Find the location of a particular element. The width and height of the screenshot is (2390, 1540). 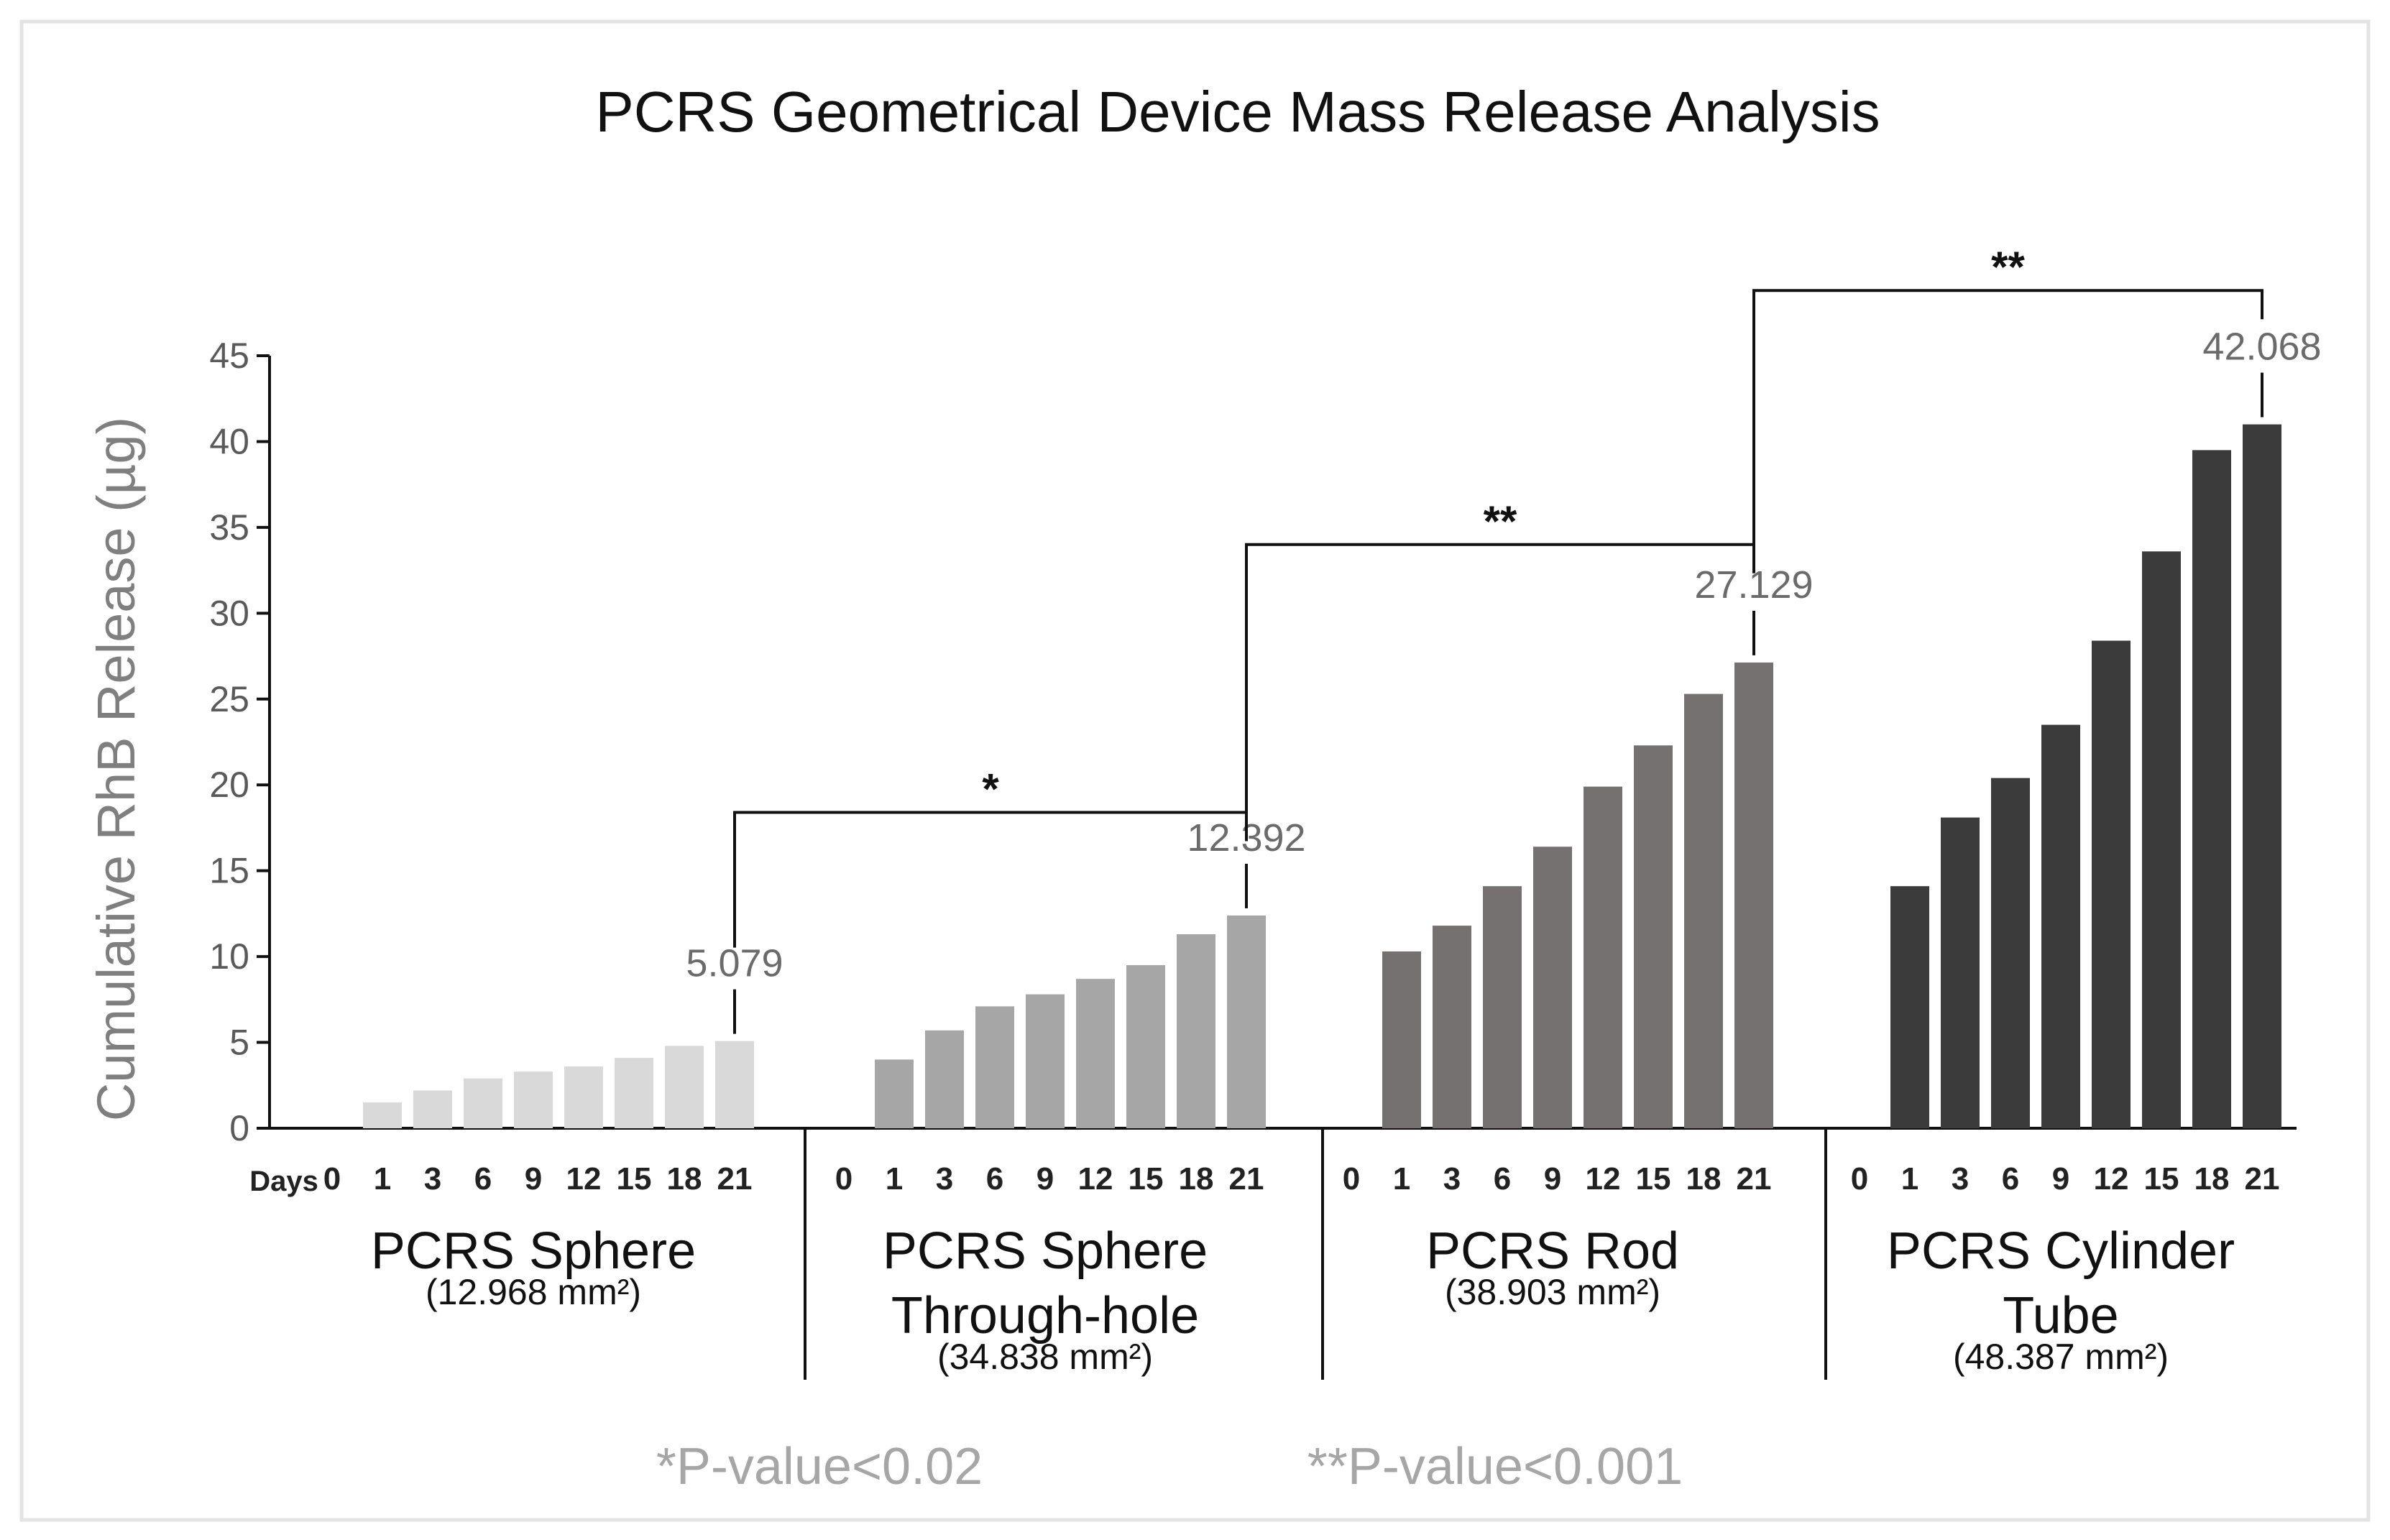

group-area-label: (38.903 mm²) is located at coordinates (1552, 1292).